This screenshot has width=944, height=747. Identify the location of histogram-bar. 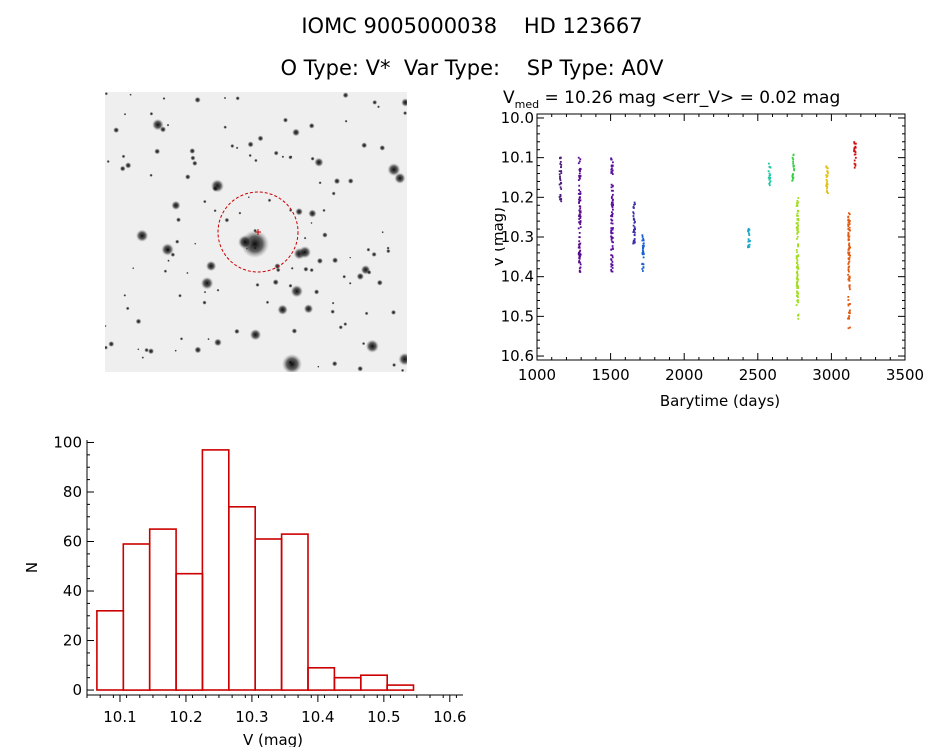
(268, 614).